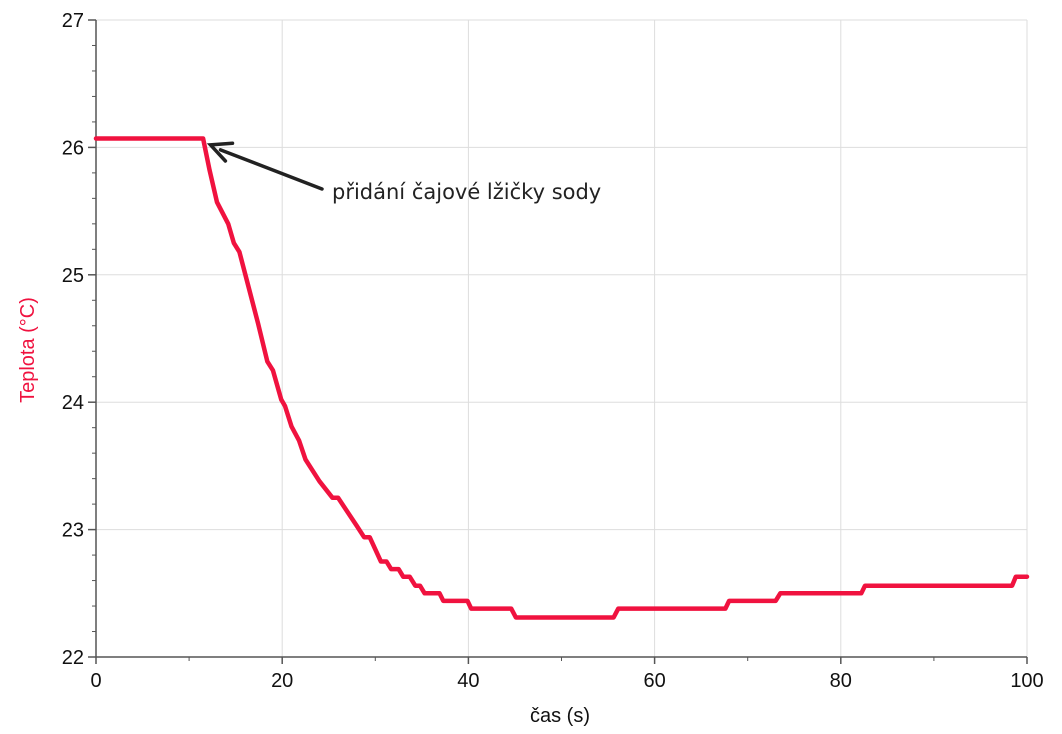 The height and width of the screenshot is (734, 1062). Describe the element at coordinates (282, 681) in the screenshot. I see `x-tick-label: 20` at that location.